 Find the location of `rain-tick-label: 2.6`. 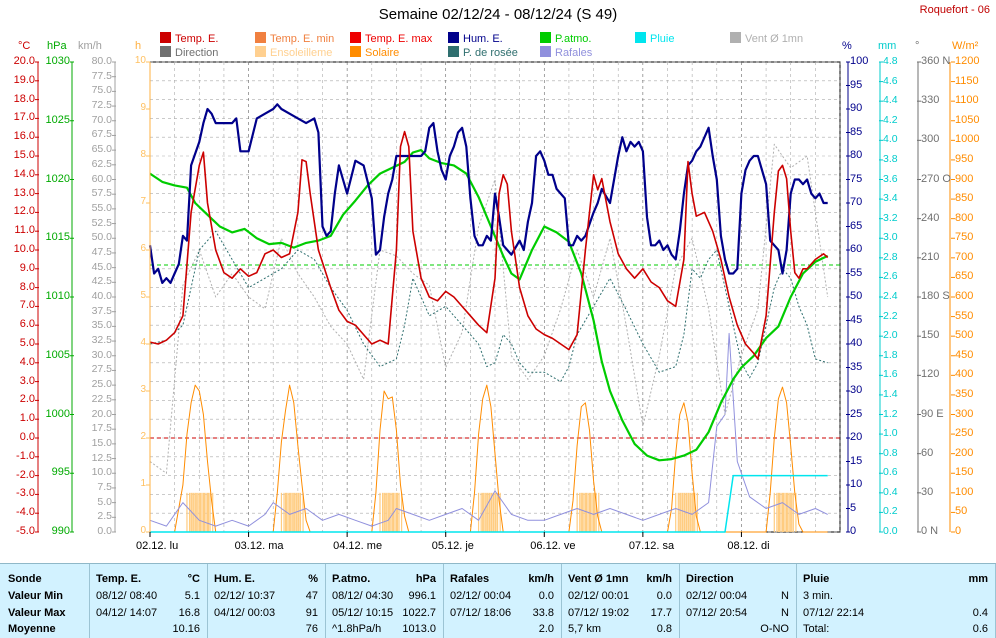

rain-tick-label: 2.6 is located at coordinates (890, 276).